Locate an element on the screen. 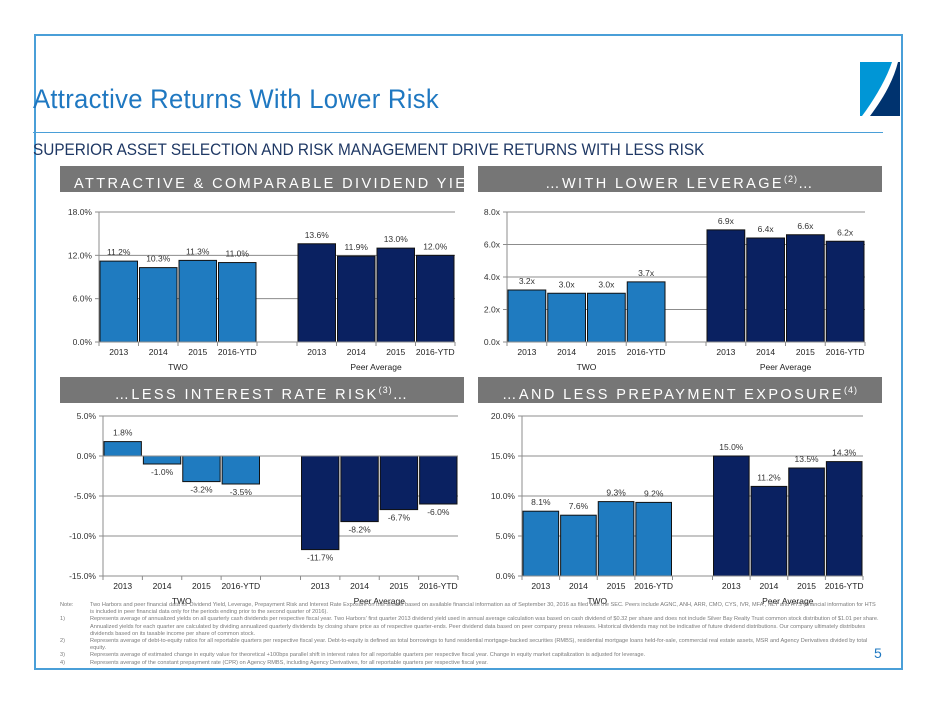 The image size is (940, 705). y-tick-label: 2.0x is located at coordinates (492, 310).